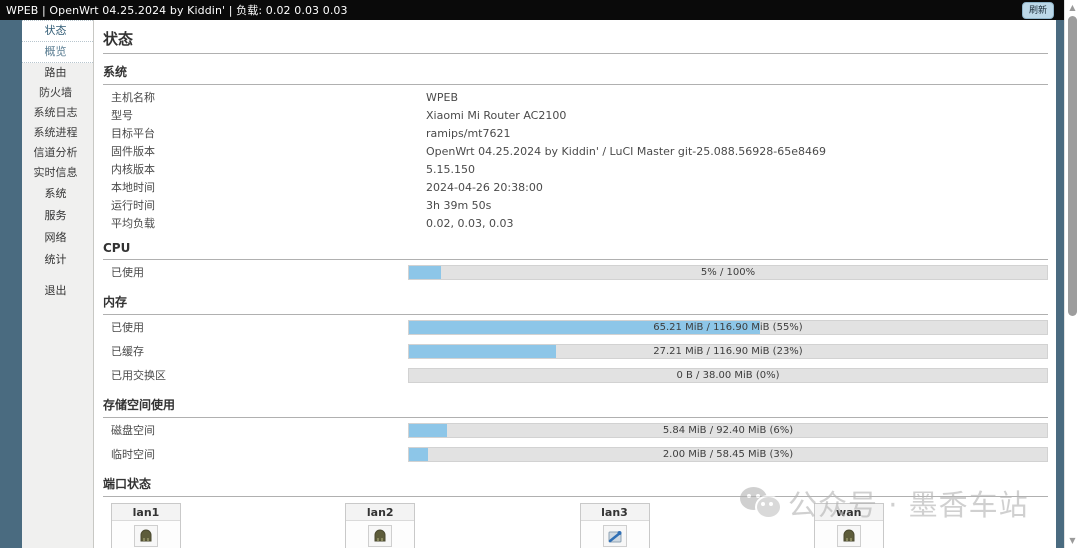 The width and height of the screenshot is (1080, 548). What do you see at coordinates (133, 97) in the screenshot?
I see `system-row-label: 主机名称` at bounding box center [133, 97].